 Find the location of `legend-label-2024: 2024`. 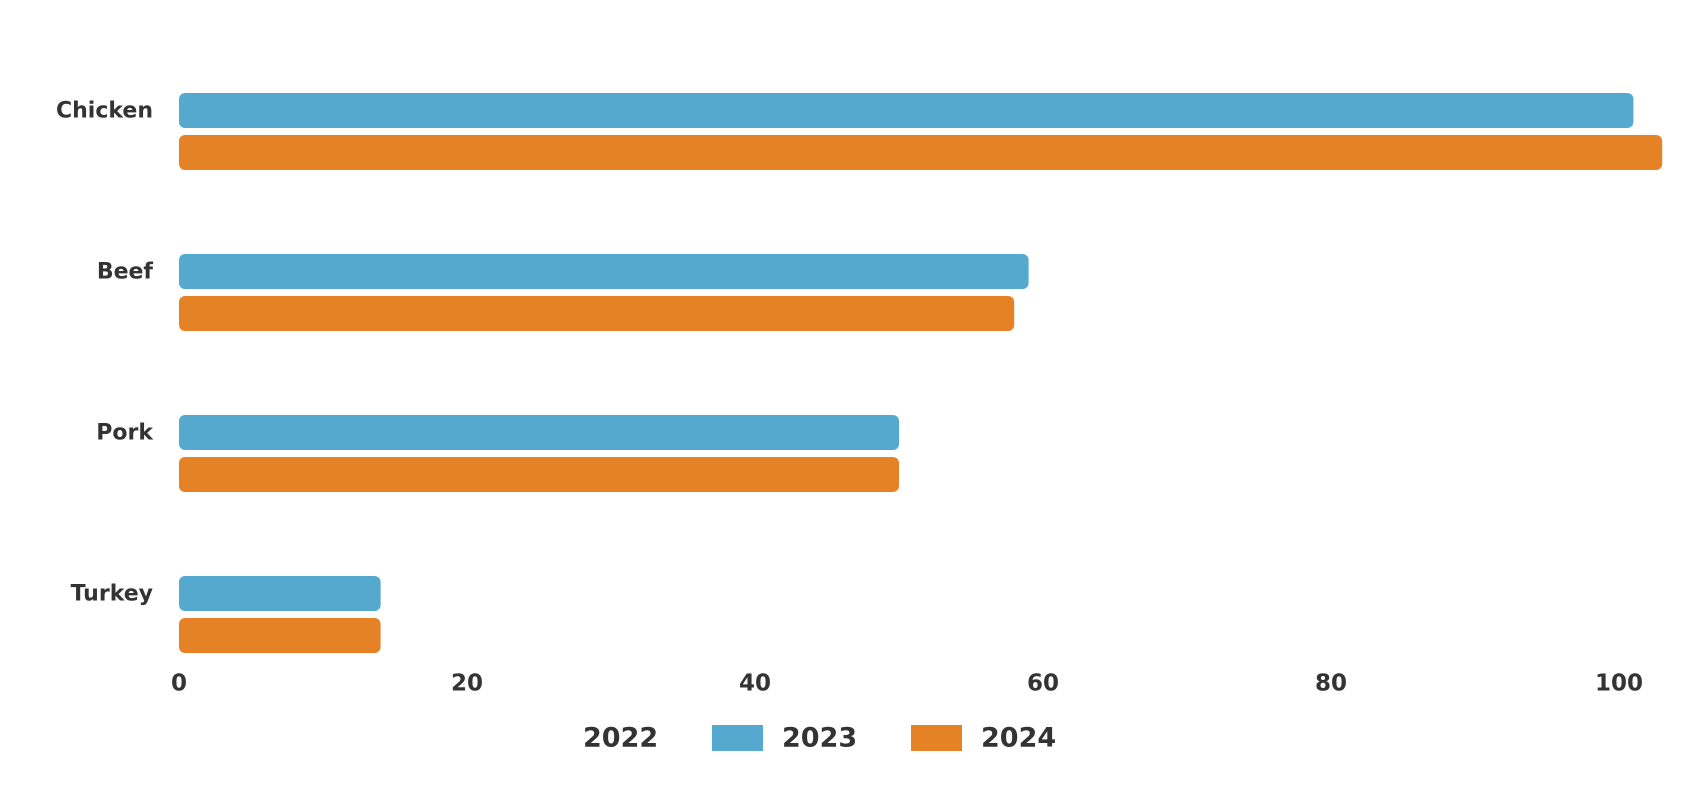

legend-label-2024: 2024 is located at coordinates (1018, 738).